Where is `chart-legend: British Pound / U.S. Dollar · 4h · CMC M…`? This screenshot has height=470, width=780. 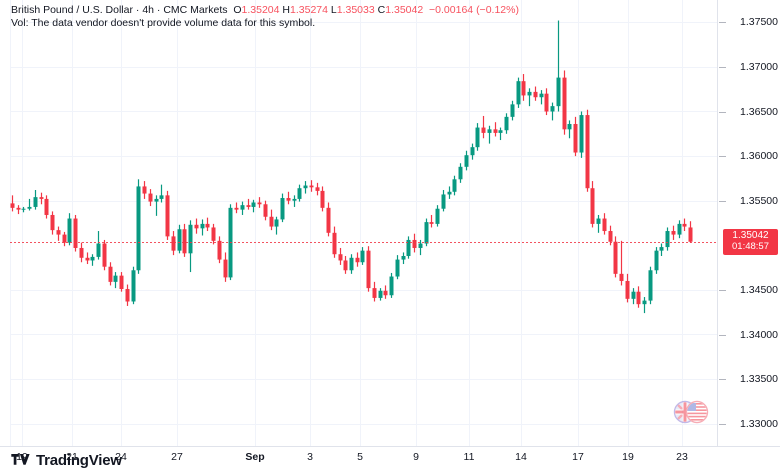 chart-legend: British Pound / U.S. Dollar · 4h · CMC M… is located at coordinates (265, 16).